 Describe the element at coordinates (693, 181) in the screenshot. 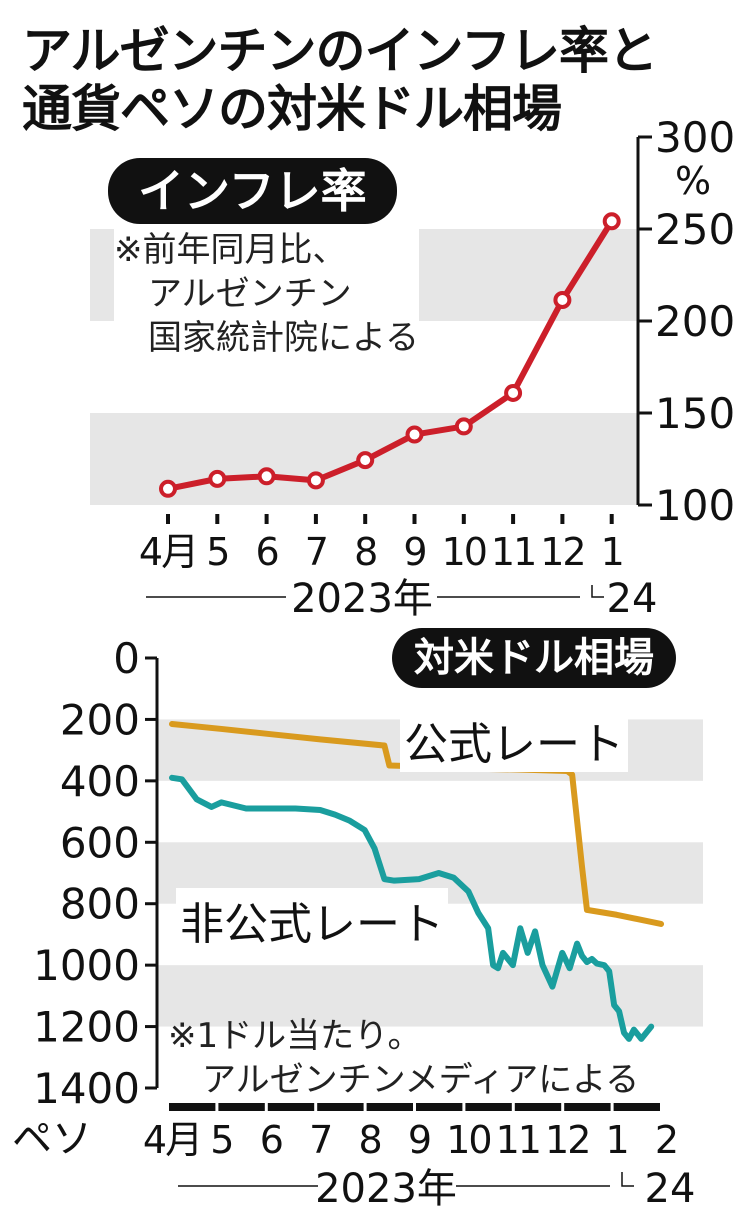

I see `y-unit-label: %` at that location.